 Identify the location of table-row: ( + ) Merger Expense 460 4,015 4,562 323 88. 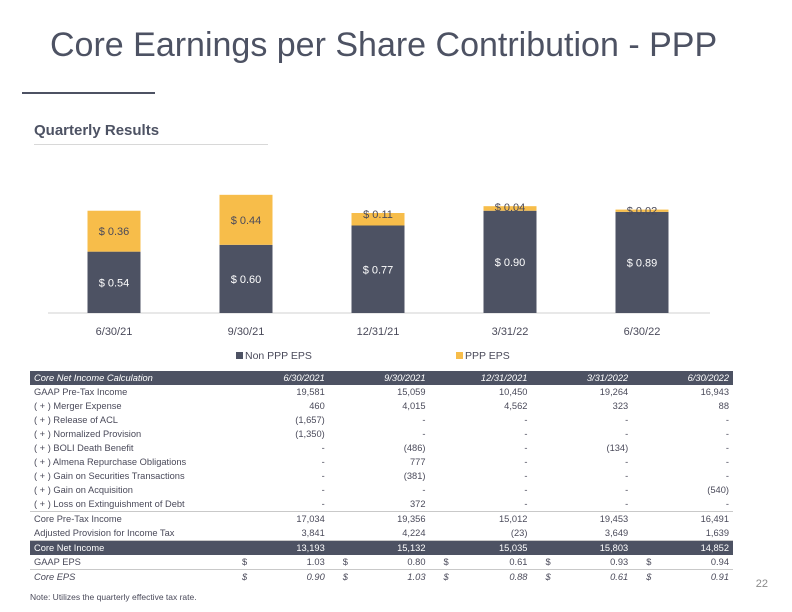
(381, 406).